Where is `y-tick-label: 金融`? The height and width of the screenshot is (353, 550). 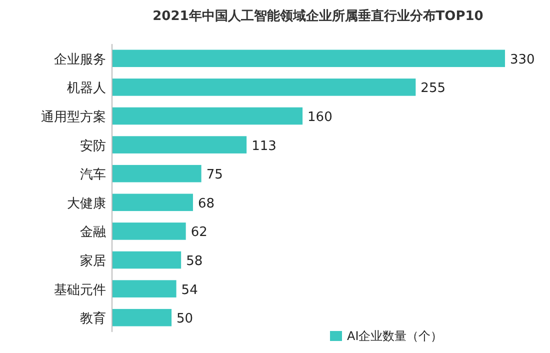 y-tick-label: 金融 is located at coordinates (93, 232).